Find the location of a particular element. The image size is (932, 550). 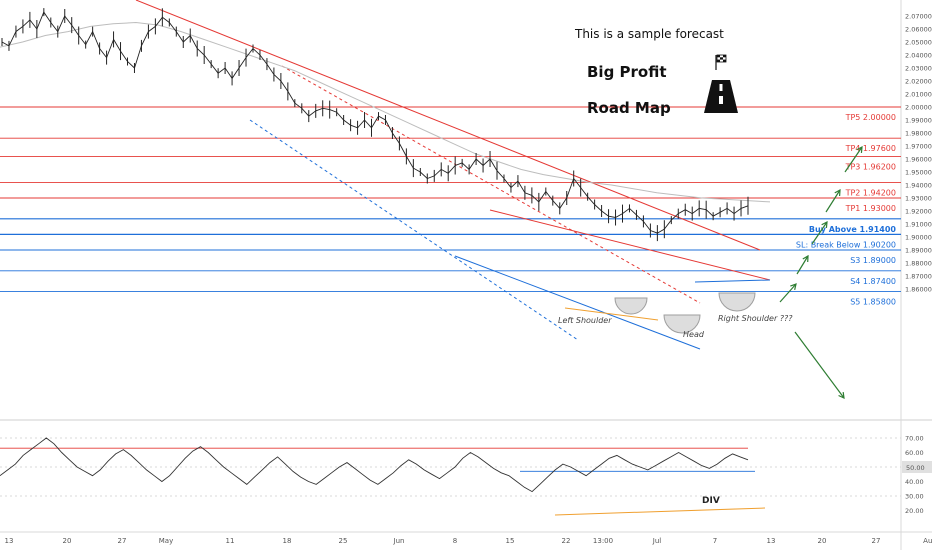

rsi-current-badge is located at coordinates (917, 467).